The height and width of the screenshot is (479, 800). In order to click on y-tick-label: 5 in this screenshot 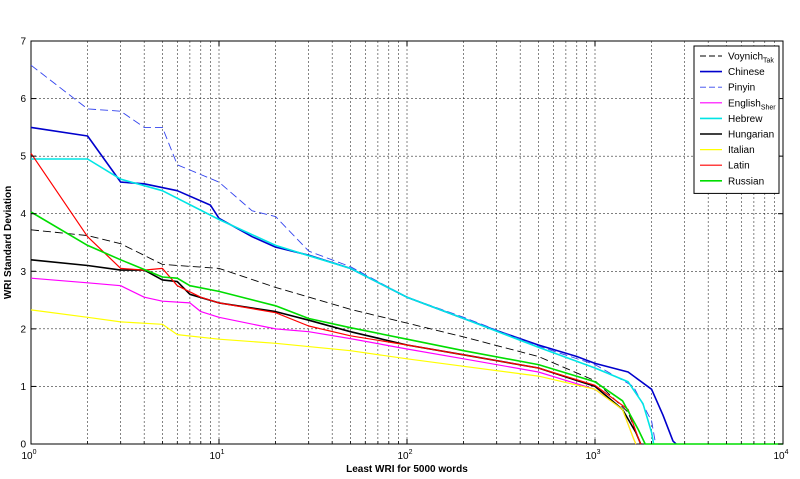, I will do `click(23, 157)`.